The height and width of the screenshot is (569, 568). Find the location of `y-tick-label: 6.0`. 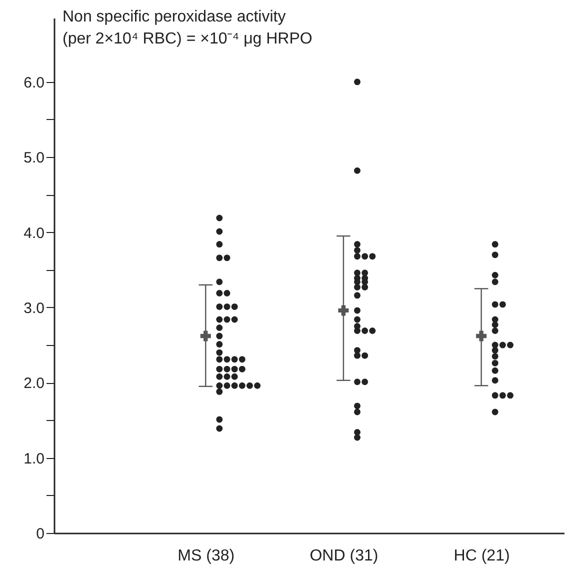

y-tick-label: 6.0 is located at coordinates (34, 83).